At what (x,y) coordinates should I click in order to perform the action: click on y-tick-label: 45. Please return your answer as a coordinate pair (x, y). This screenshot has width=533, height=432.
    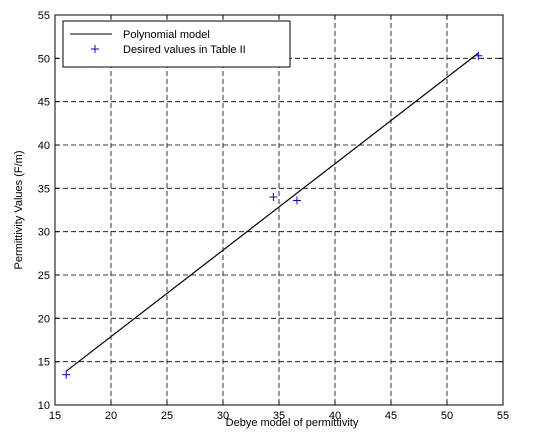
    Looking at the image, I should click on (44, 103).